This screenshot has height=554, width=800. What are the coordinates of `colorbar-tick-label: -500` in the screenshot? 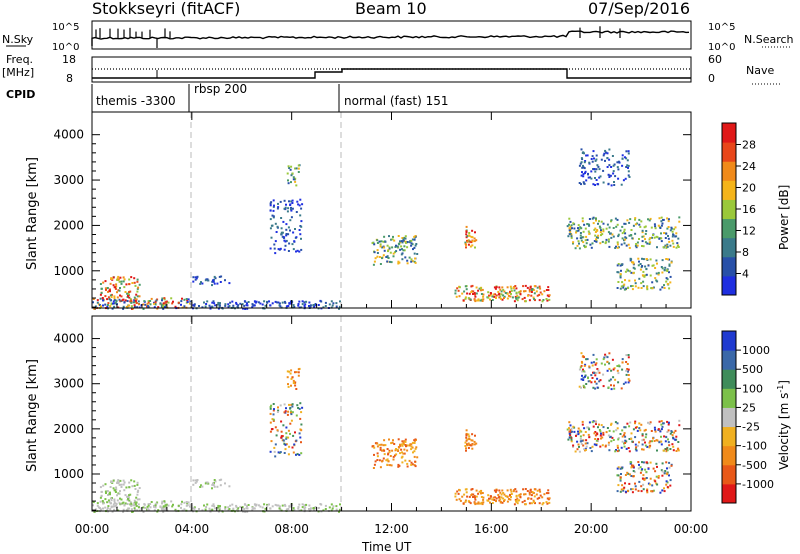 It's located at (754, 465).